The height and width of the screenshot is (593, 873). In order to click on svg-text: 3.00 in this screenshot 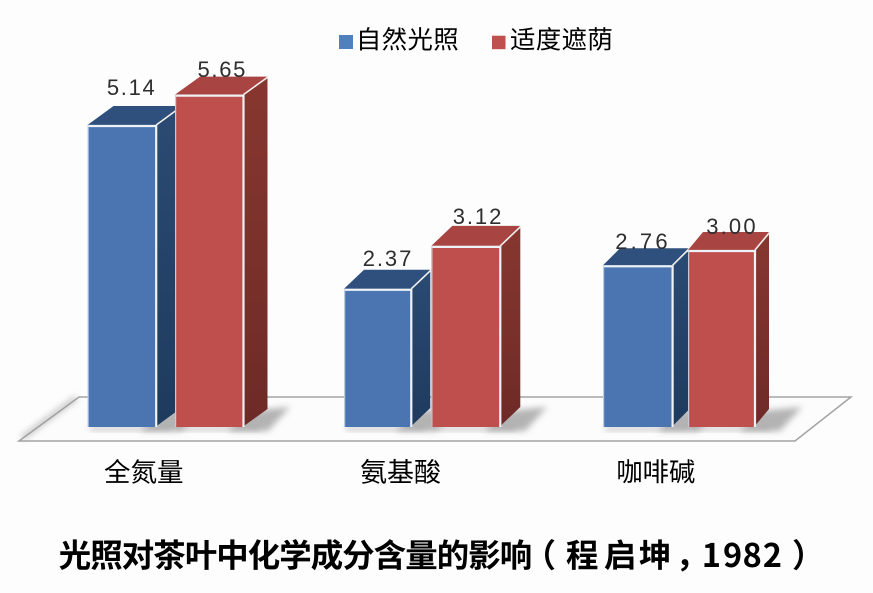, I will do `click(732, 226)`.